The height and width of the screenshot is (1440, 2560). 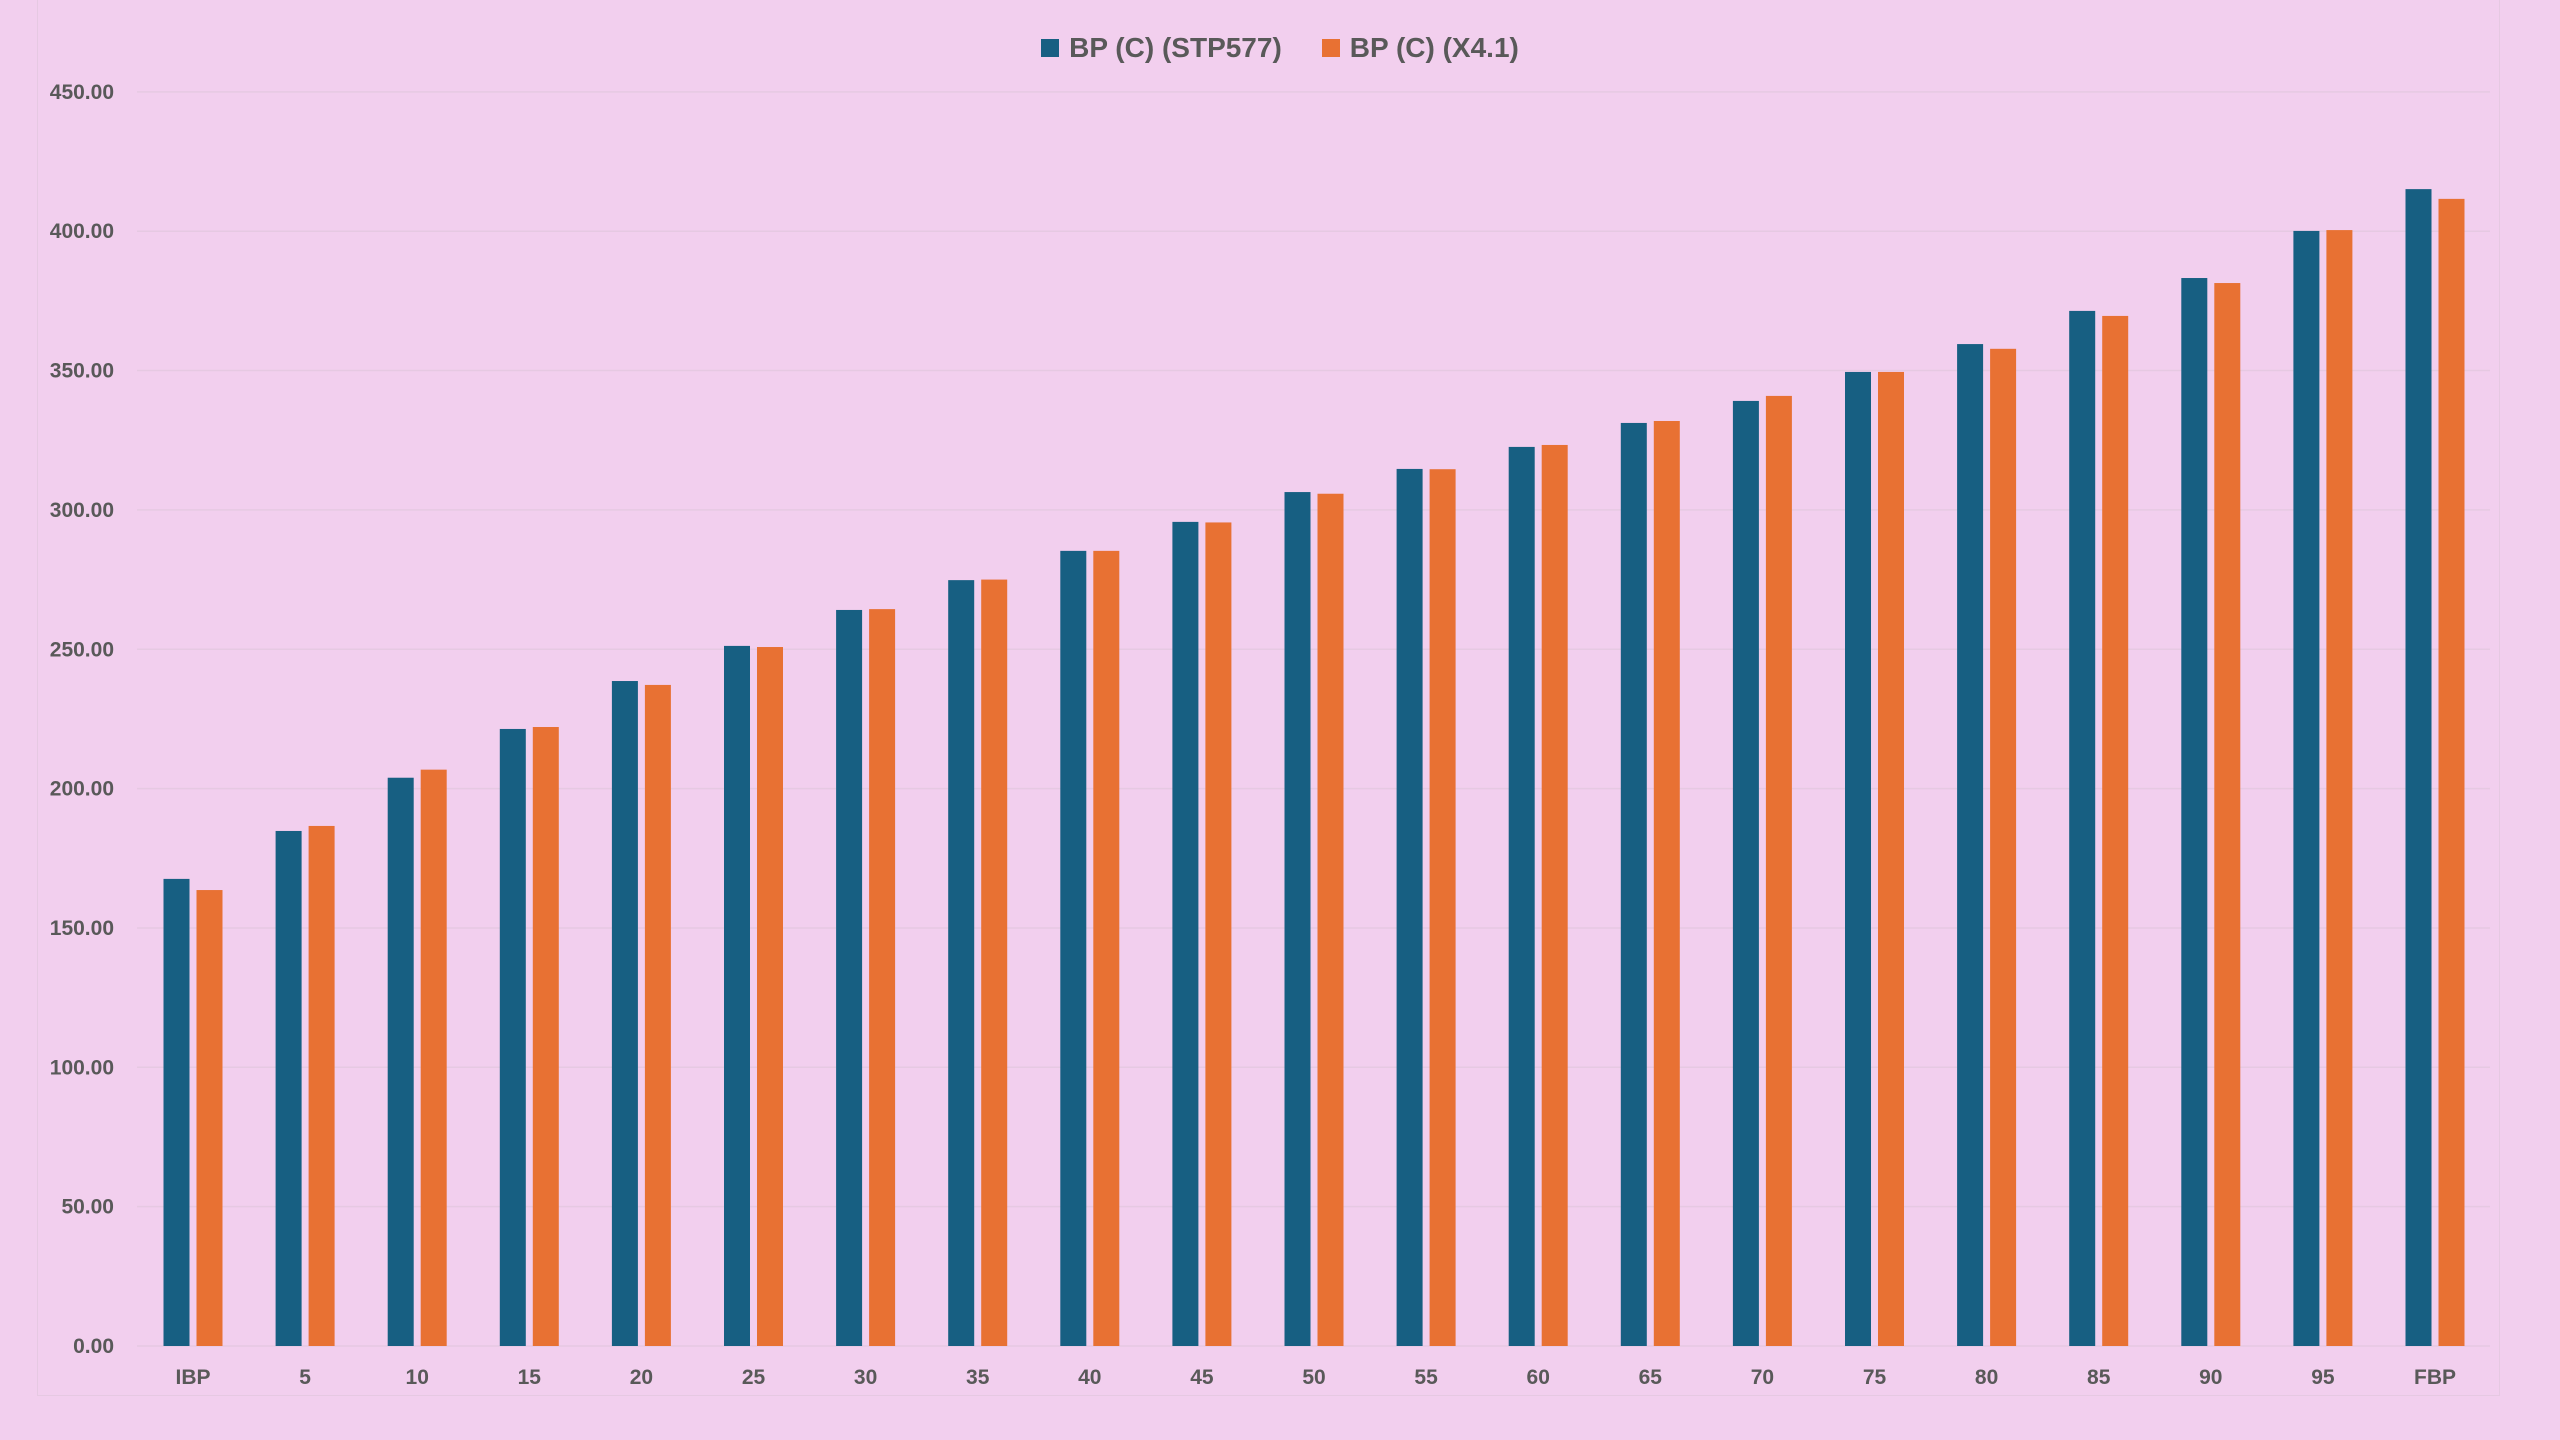 What do you see at coordinates (1175, 47) in the screenshot?
I see `legend-label-stp577: BP (C) (STP577)` at bounding box center [1175, 47].